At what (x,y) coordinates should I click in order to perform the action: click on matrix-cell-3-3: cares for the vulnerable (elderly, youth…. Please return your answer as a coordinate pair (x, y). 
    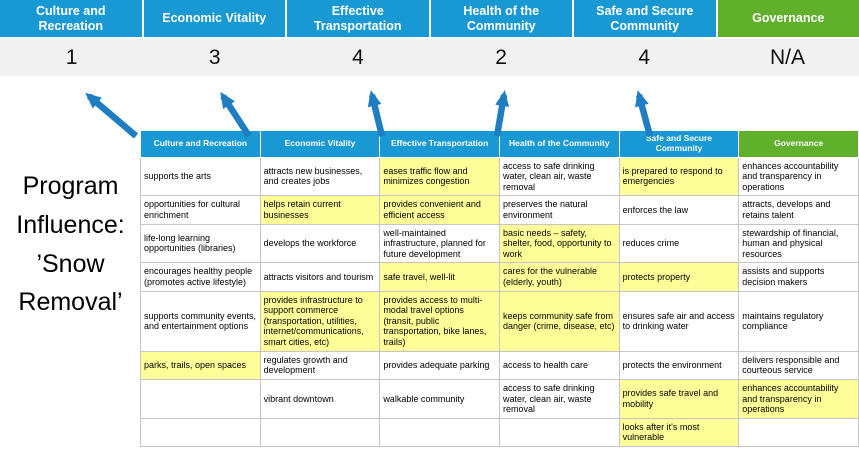
    Looking at the image, I should click on (559, 277).